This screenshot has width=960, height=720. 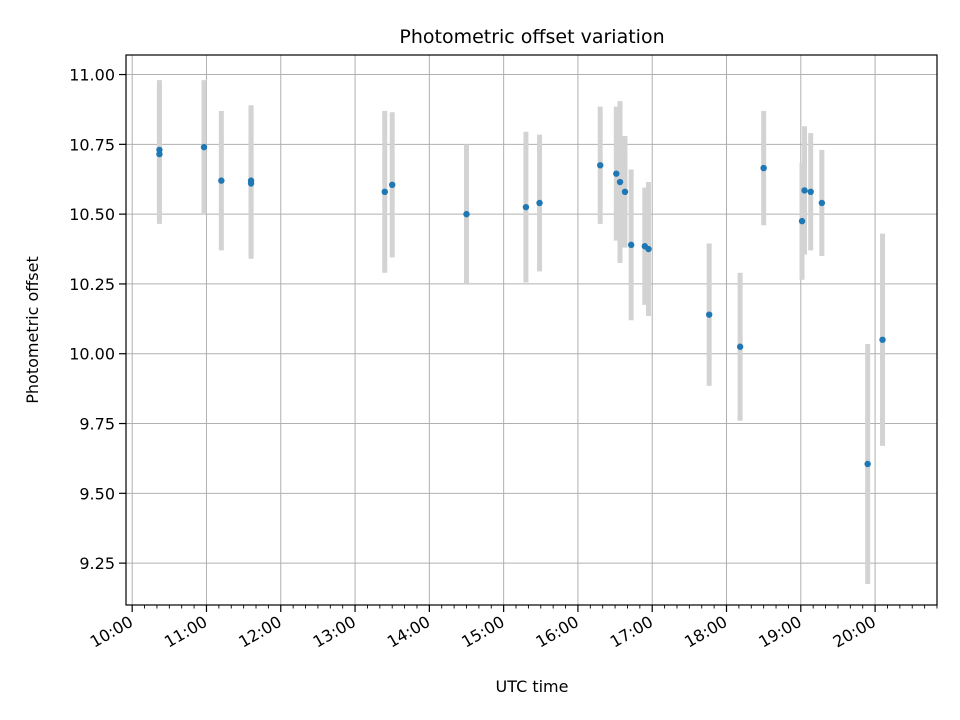 What do you see at coordinates (92, 144) in the screenshot?
I see `y-tick-label: 10.75` at bounding box center [92, 144].